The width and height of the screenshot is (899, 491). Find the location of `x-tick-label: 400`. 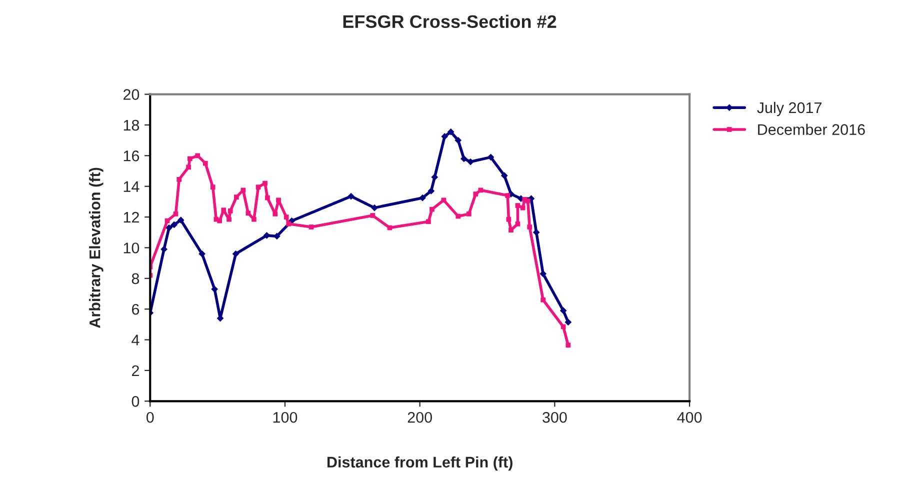

x-tick-label: 400 is located at coordinates (689, 417).